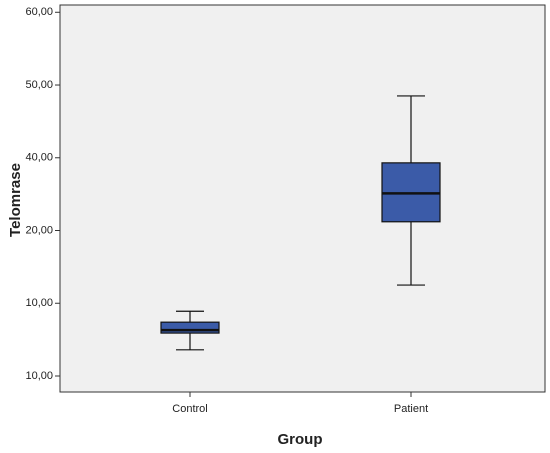 The width and height of the screenshot is (550, 453). I want to click on x-tick-label: Patient, so click(411, 409).